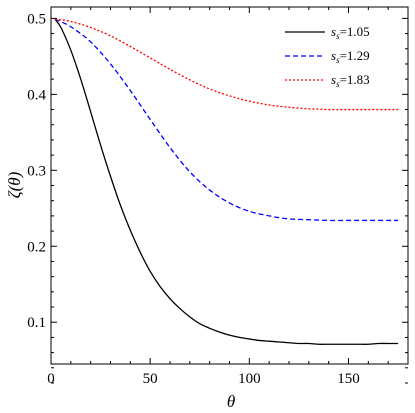 This screenshot has width=415, height=413. I want to click on y-tick-label: 0.2, so click(36, 247).